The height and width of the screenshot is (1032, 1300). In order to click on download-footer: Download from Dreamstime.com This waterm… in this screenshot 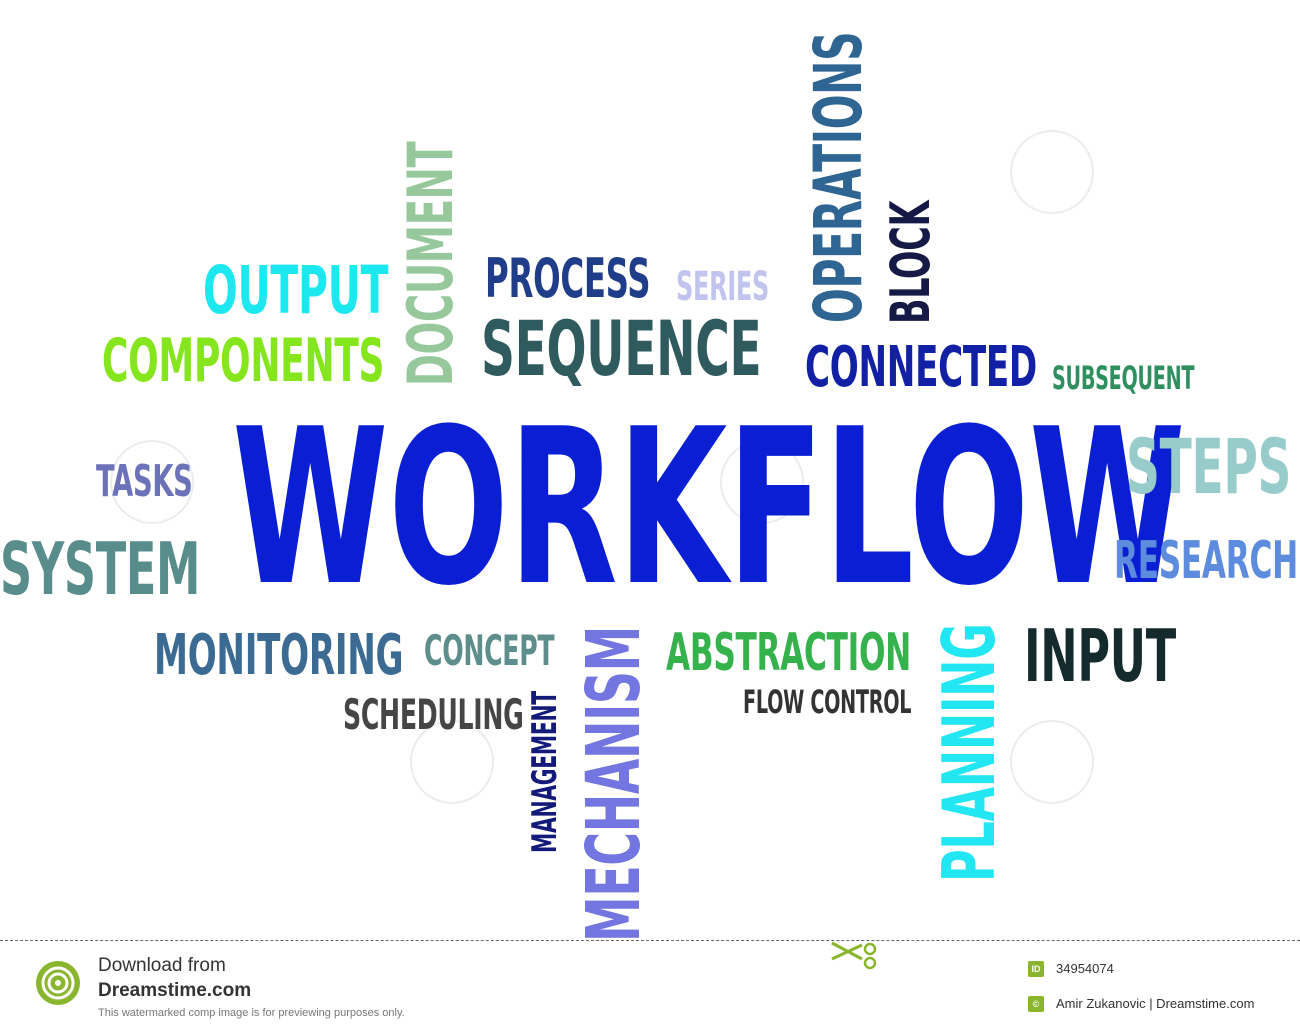, I will do `click(650, 986)`.